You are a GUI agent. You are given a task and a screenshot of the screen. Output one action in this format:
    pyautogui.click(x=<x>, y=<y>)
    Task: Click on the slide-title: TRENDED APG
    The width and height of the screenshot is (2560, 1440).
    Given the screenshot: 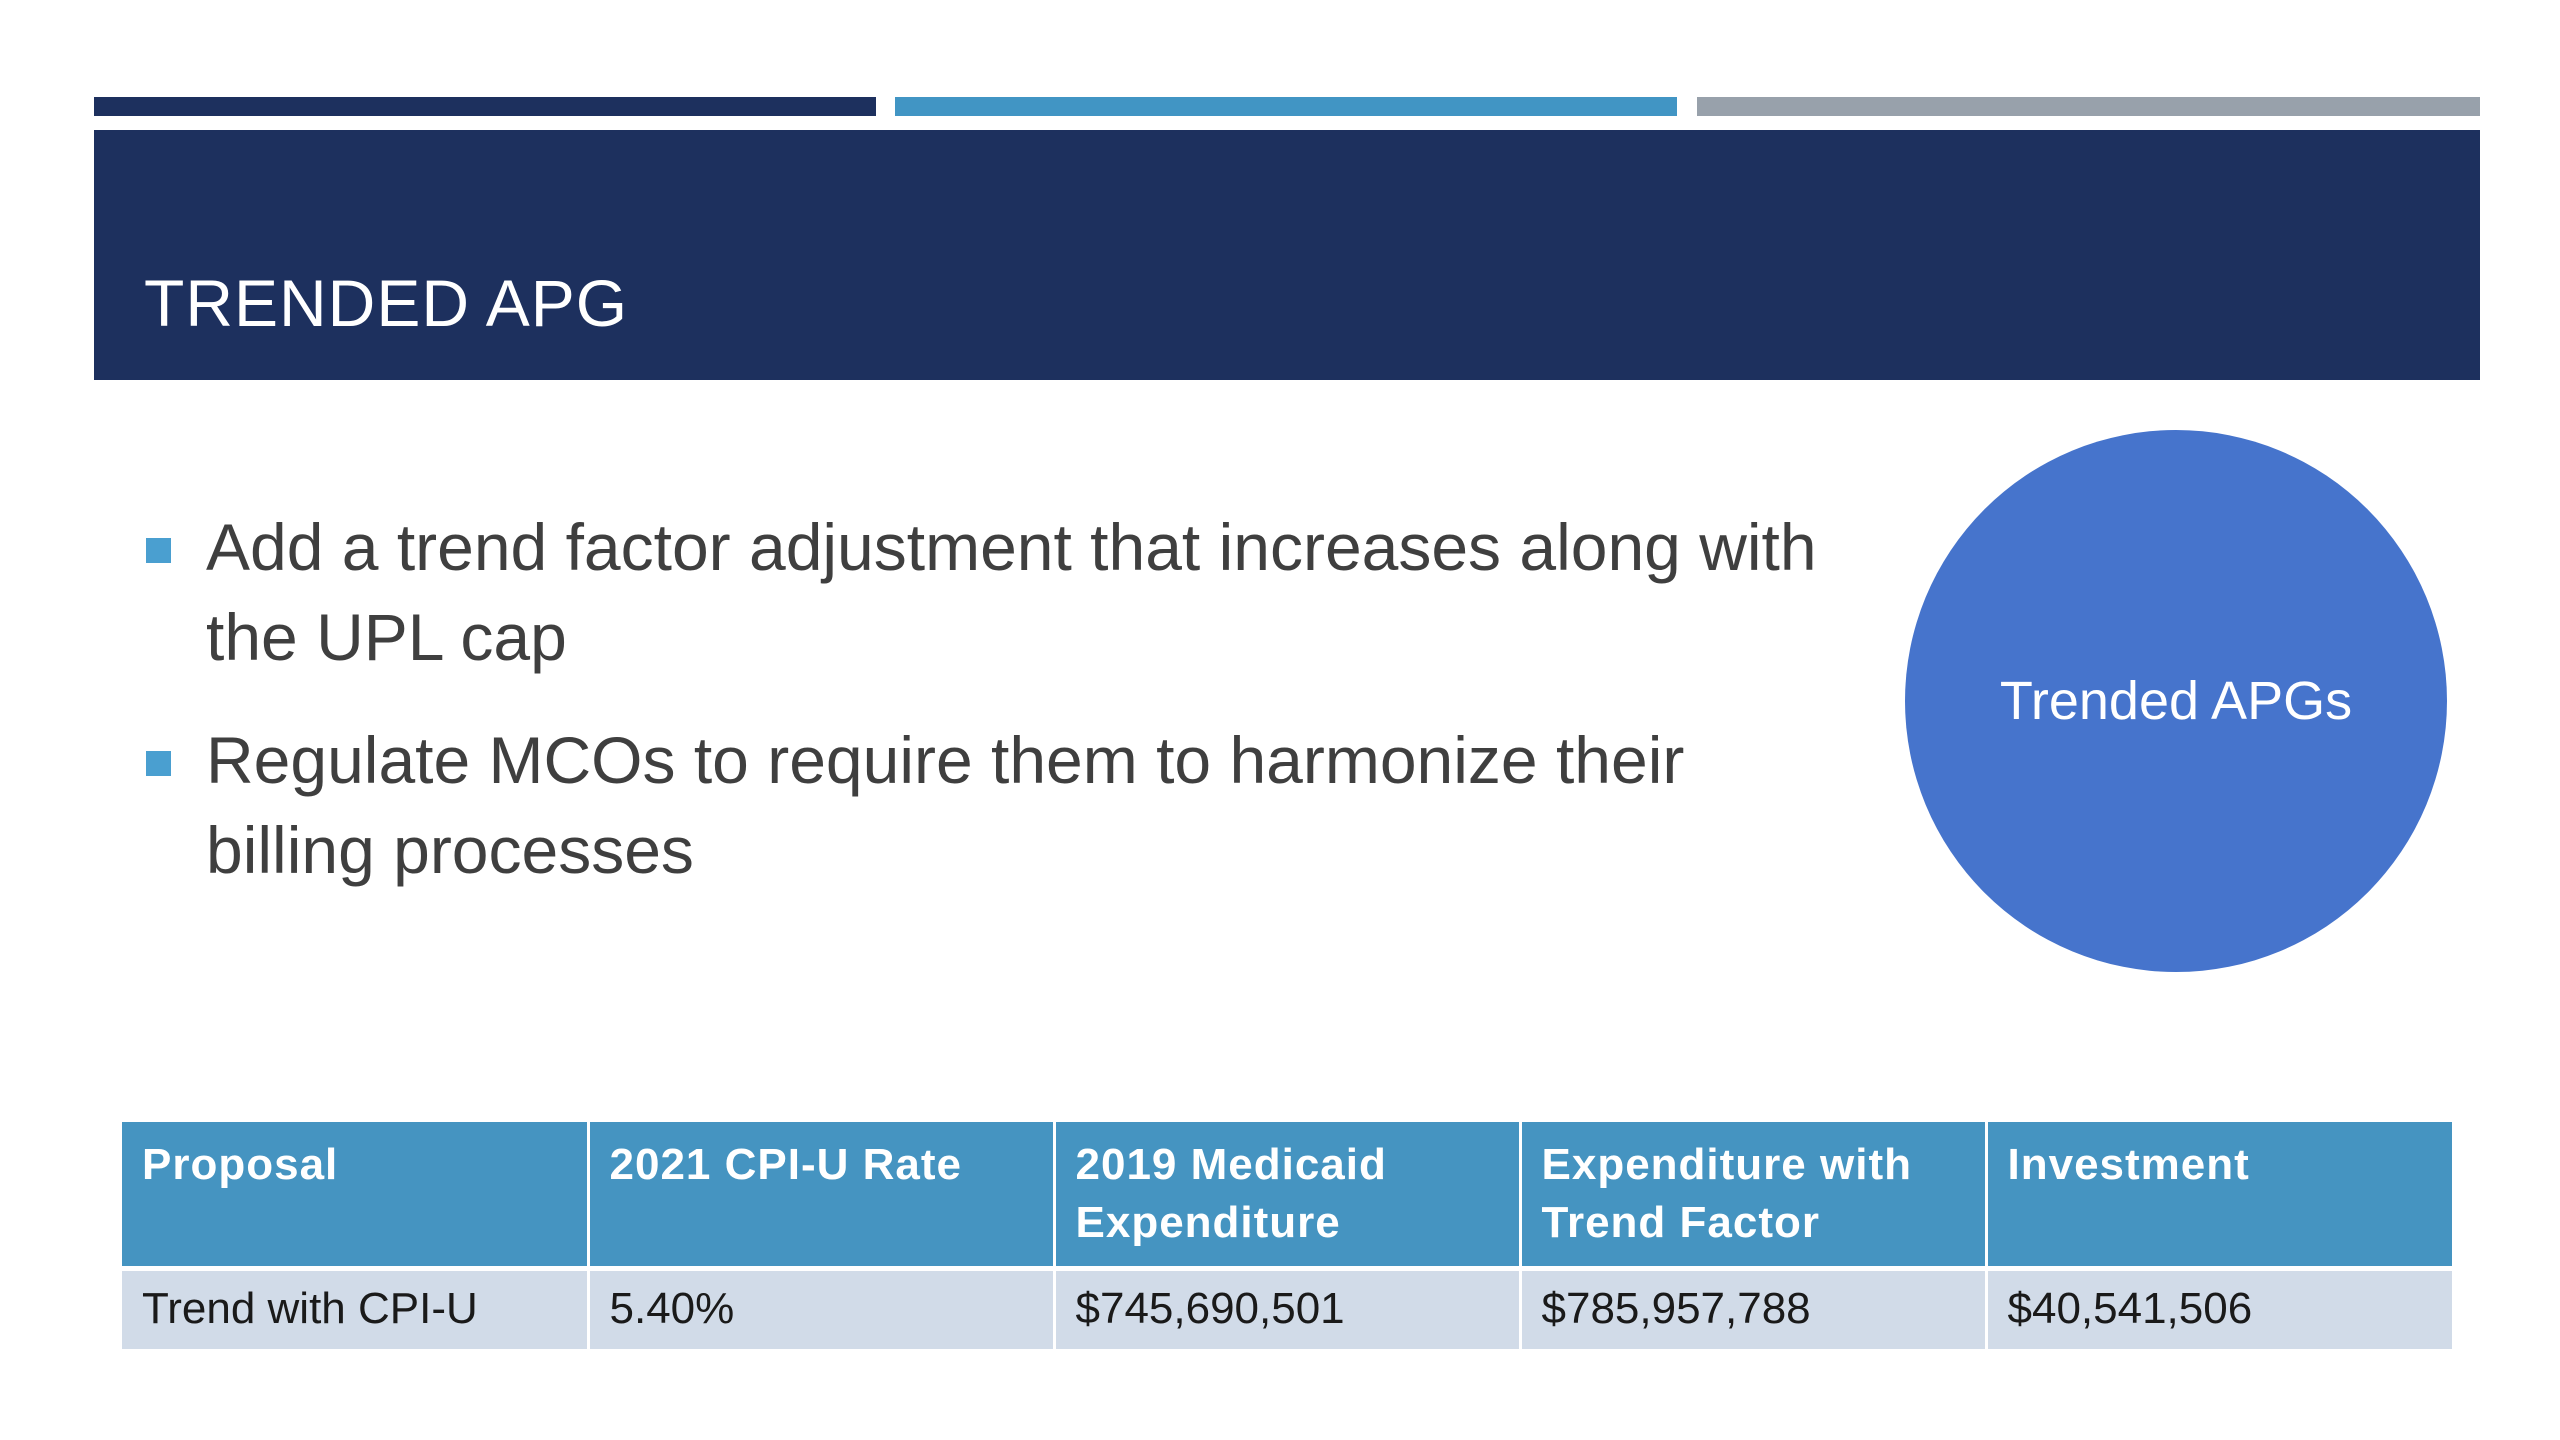 What is the action you would take?
    pyautogui.click(x=386, y=303)
    